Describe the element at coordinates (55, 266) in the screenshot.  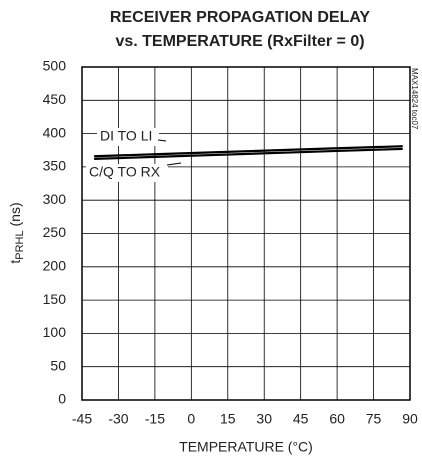
I see `y-tick-label: 200` at that location.